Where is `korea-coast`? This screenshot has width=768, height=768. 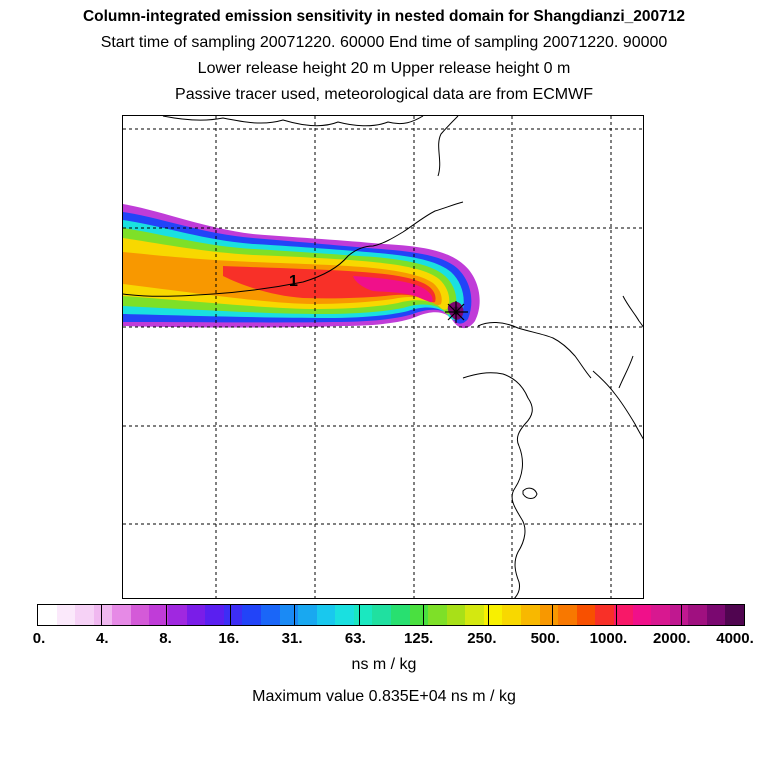
korea-coast is located at coordinates (617, 405).